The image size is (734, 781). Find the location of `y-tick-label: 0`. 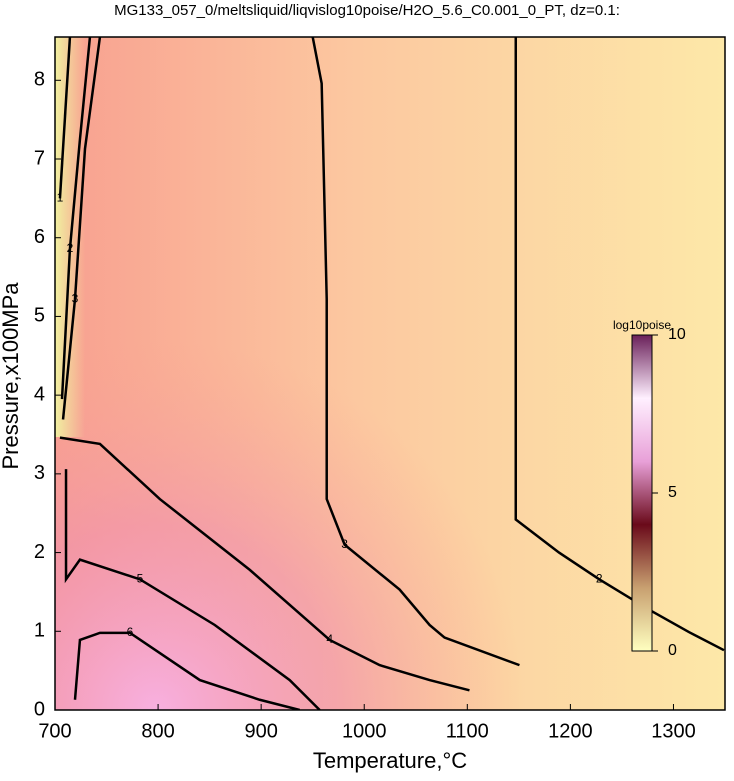

y-tick-label: 0 is located at coordinates (39, 709).